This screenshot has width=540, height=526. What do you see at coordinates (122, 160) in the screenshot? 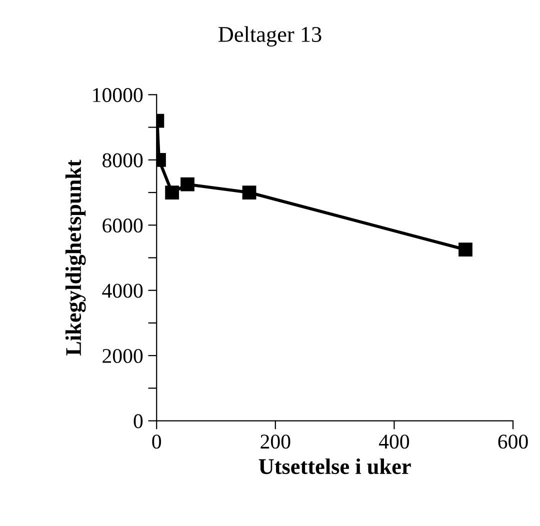
I see `y-tick-label: 8000` at bounding box center [122, 160].